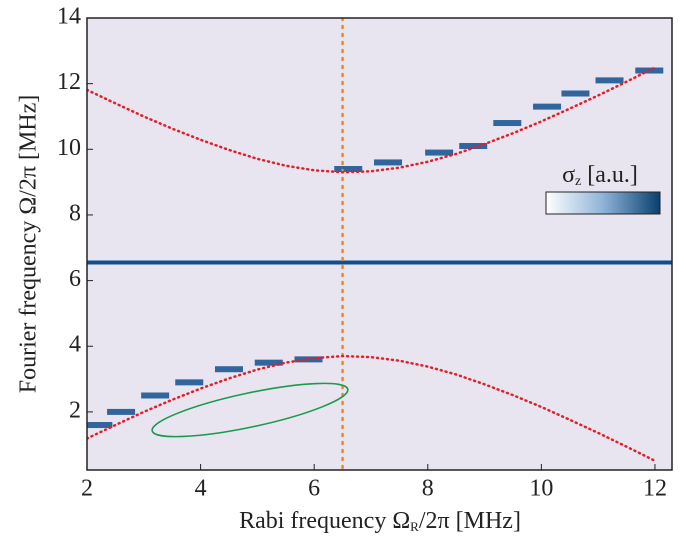  What do you see at coordinates (609, 175) in the screenshot?
I see `colorbar-label-part: [a.u.]` at bounding box center [609, 175].